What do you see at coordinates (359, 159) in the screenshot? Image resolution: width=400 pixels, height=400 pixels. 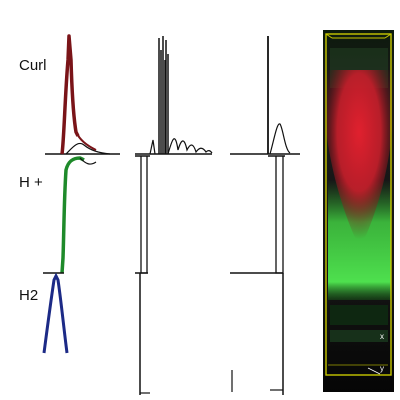 I see `volume-red-region` at bounding box center [359, 159].